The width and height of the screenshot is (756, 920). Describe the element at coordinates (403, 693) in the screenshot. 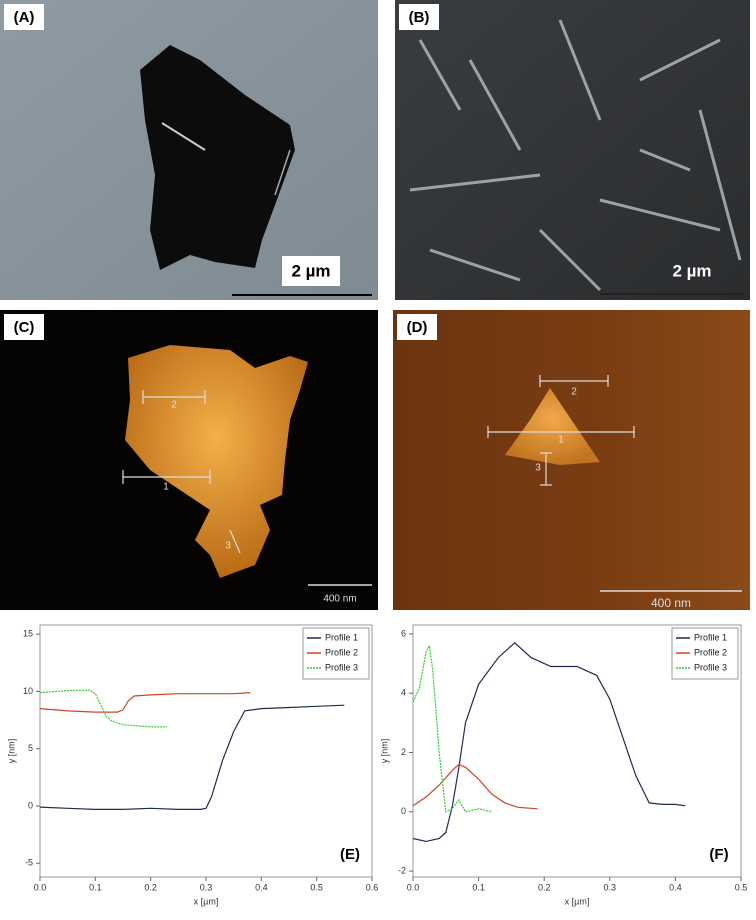

I see `y-tick-label: 4` at that location.